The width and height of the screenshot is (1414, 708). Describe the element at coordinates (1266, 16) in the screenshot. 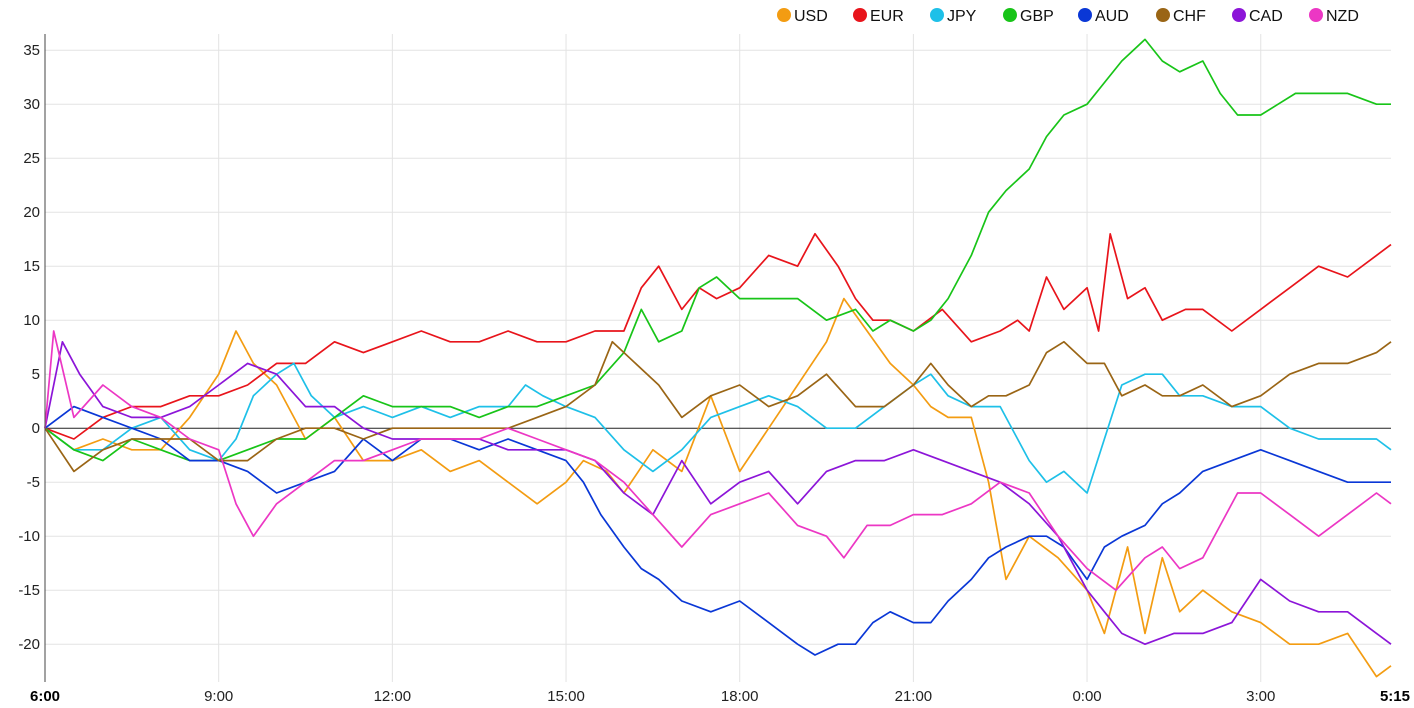

I see `legend-label: CAD` at that location.